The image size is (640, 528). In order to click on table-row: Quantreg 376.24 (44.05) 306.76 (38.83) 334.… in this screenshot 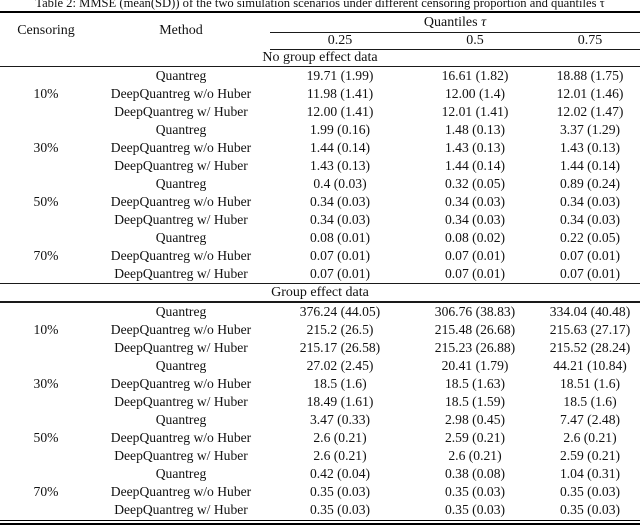, I will do `click(320, 311)`.